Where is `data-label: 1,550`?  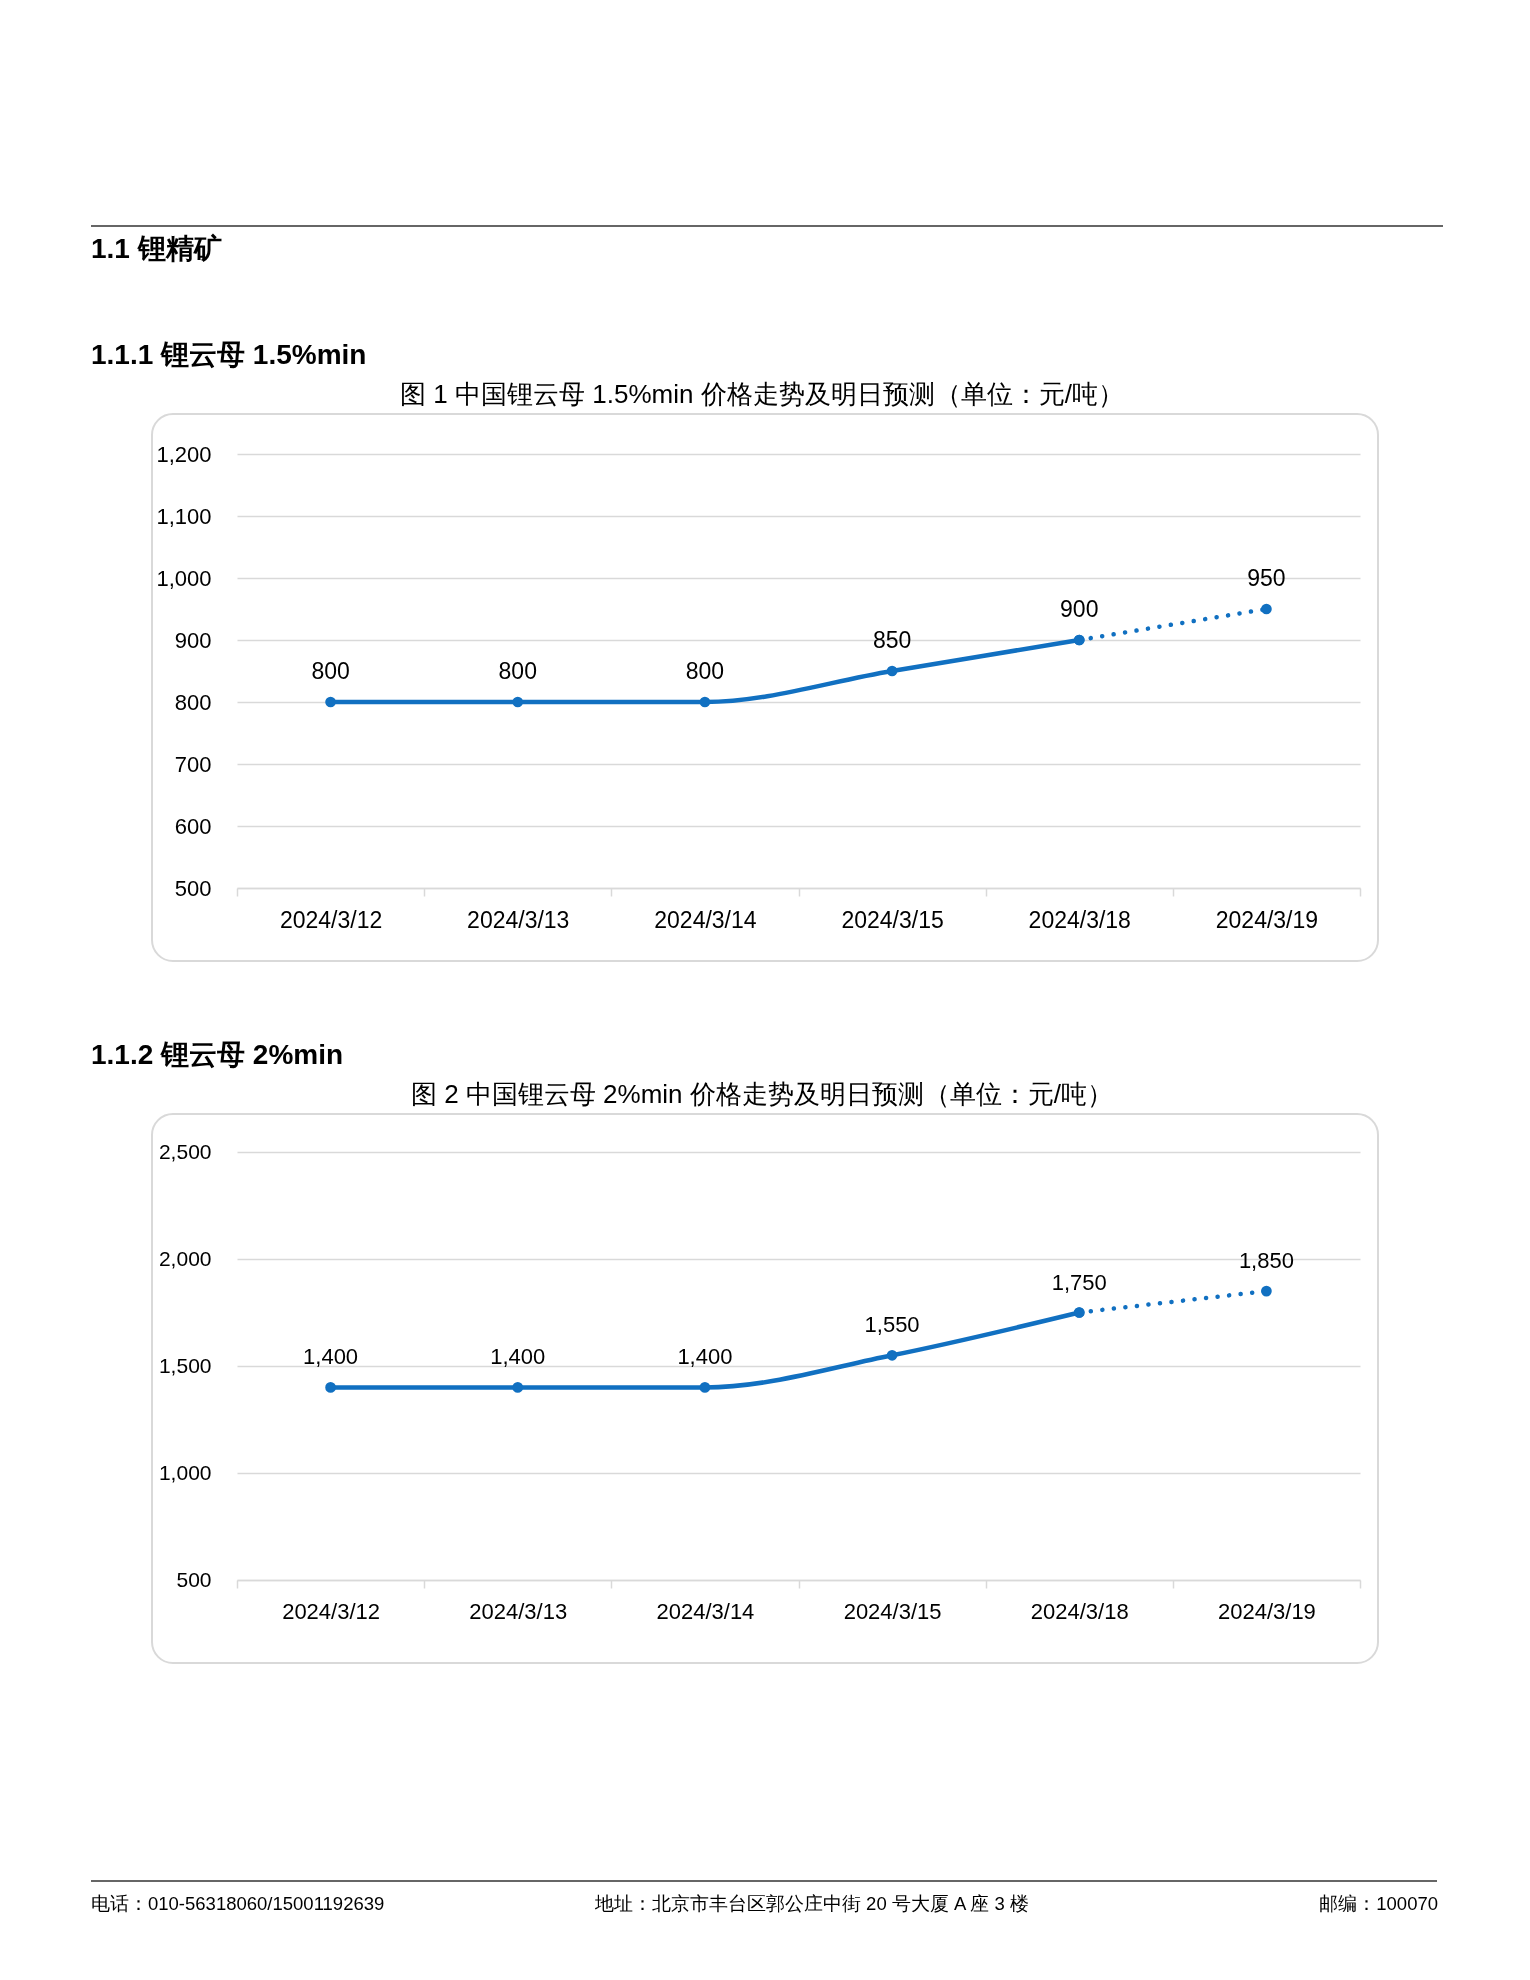 data-label: 1,550 is located at coordinates (892, 1325).